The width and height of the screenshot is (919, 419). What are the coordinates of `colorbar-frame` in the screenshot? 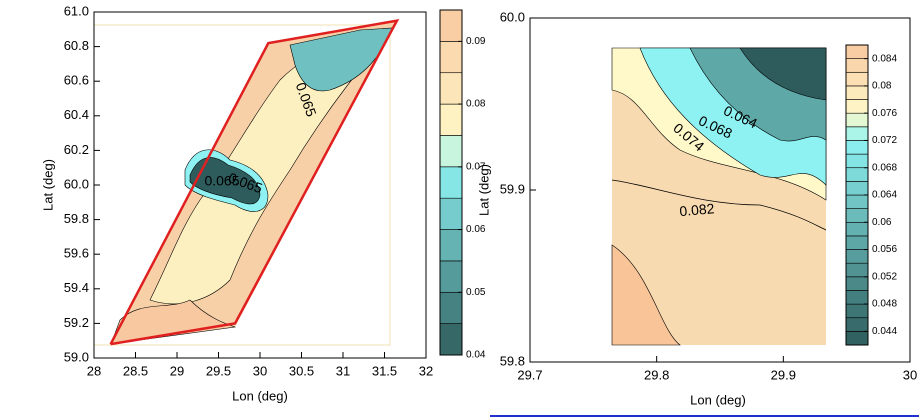 It's located at (451, 182).